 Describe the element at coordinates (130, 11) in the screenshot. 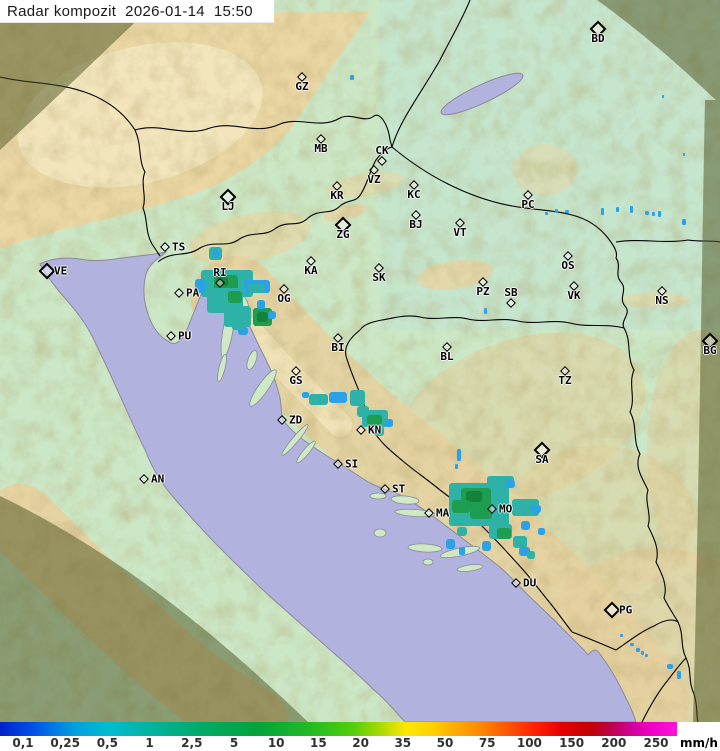

I see `page-title: Radar kompozit 2026-01-14 15:50` at that location.